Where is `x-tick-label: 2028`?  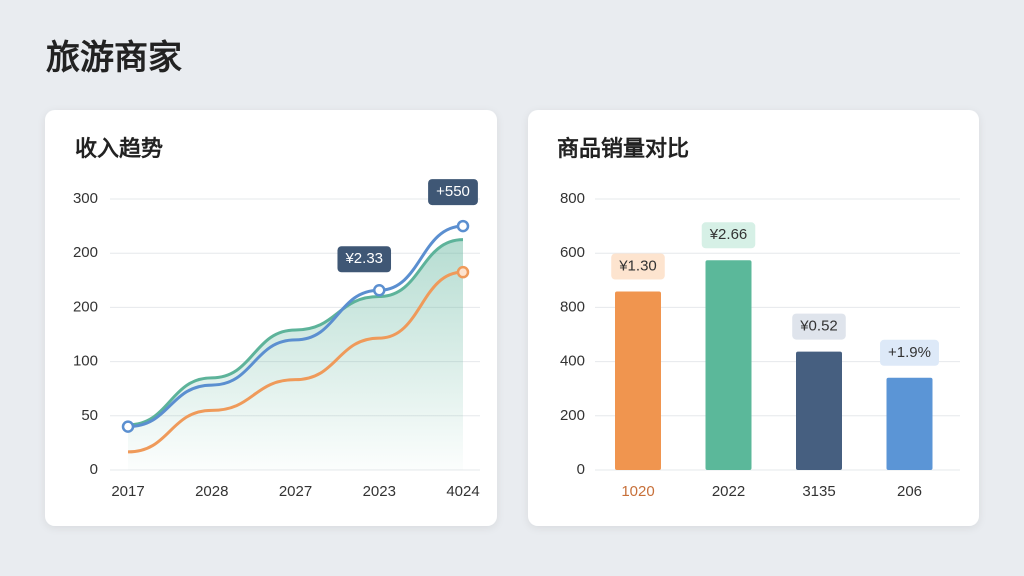 x-tick-label: 2028 is located at coordinates (211, 491).